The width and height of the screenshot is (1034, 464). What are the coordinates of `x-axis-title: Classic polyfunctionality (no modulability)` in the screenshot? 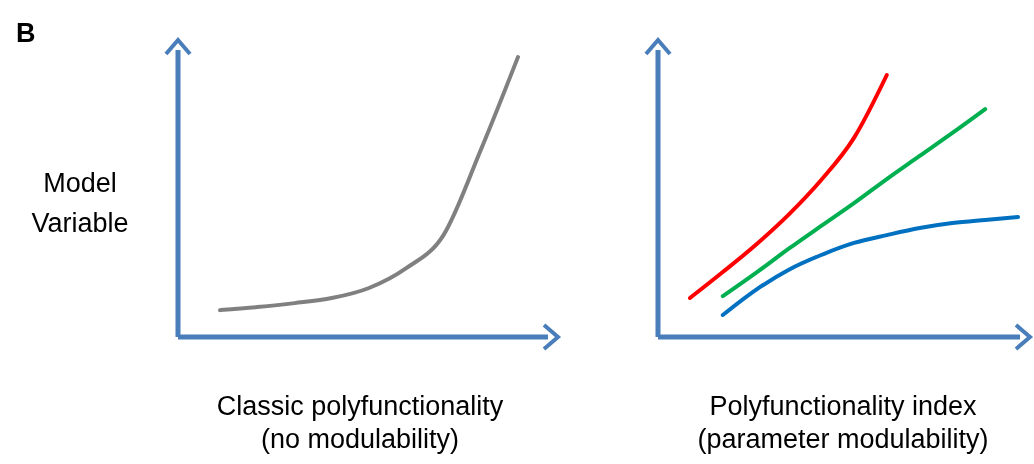 It's located at (360, 422).